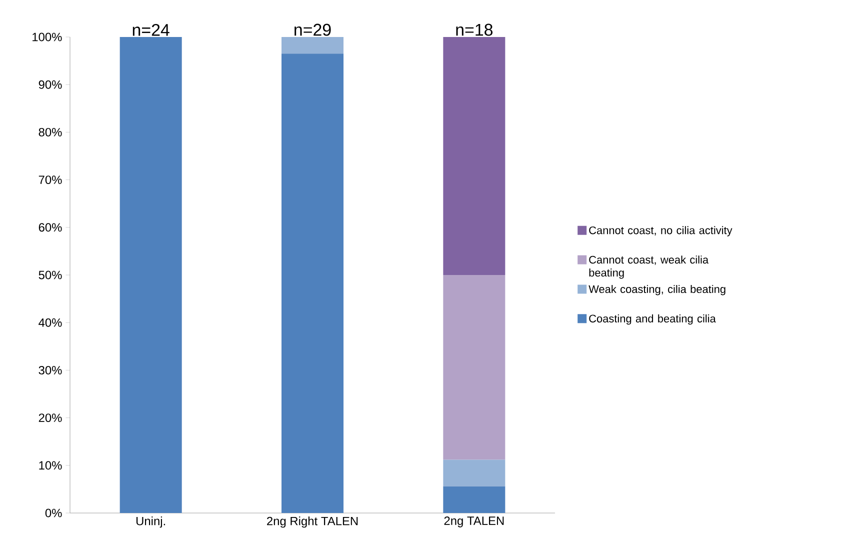 Image resolution: width=845 pixels, height=547 pixels. I want to click on legend-label: Weak coasting, cilia beating, so click(657, 290).